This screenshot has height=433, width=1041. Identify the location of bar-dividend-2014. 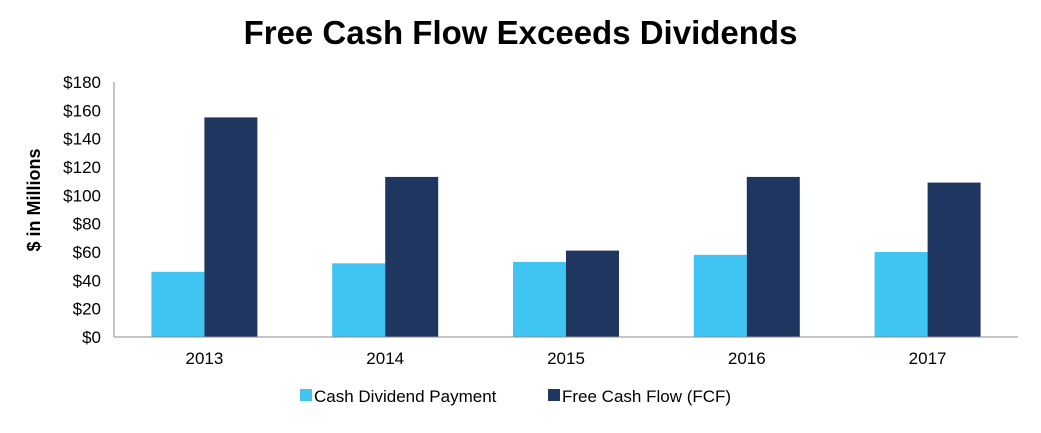
(359, 300).